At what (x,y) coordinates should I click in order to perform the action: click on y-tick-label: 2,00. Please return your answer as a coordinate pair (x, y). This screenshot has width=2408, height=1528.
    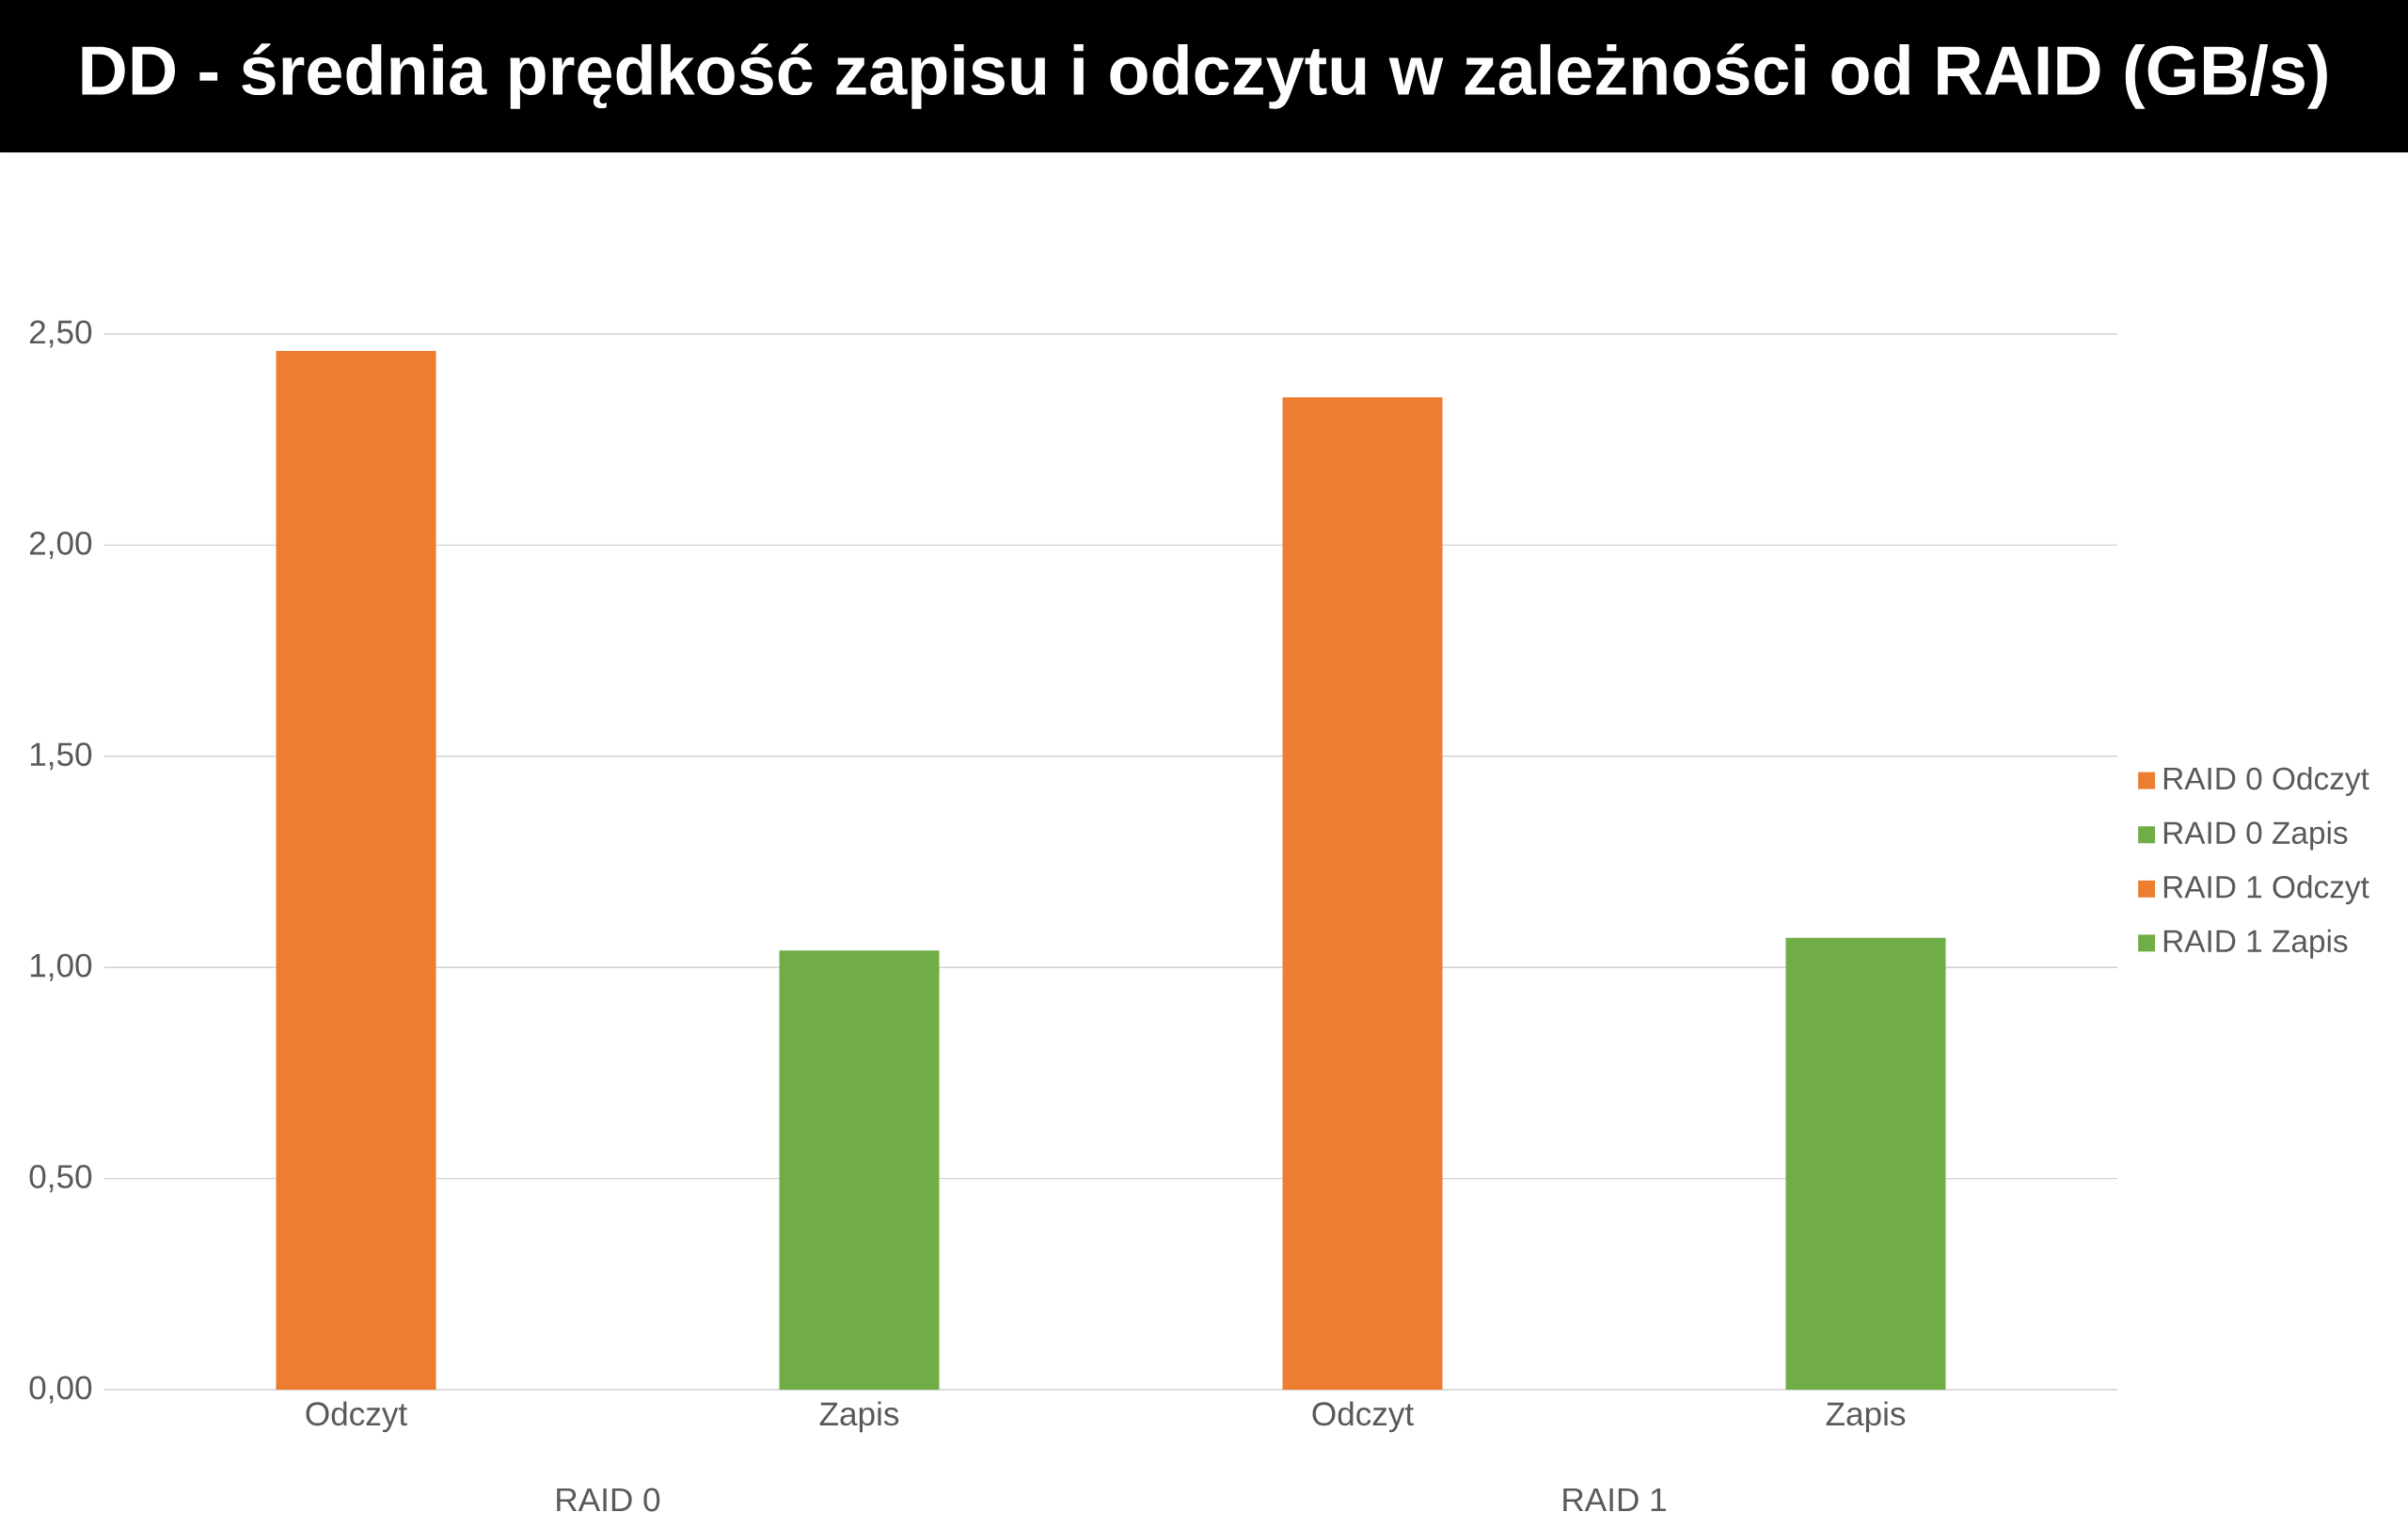
    Looking at the image, I should click on (60, 545).